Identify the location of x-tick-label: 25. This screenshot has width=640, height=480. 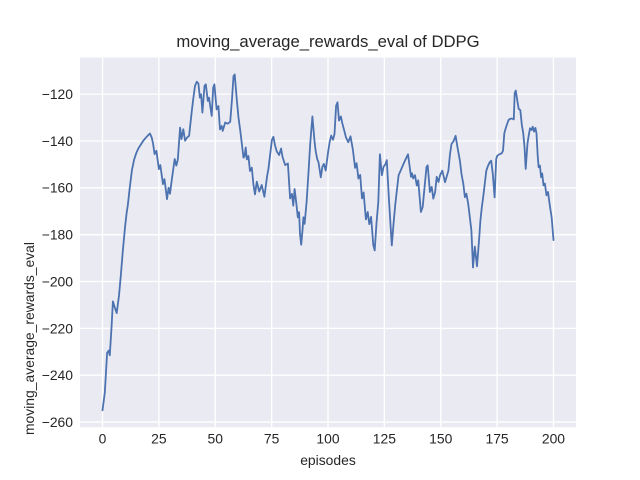
(159, 439).